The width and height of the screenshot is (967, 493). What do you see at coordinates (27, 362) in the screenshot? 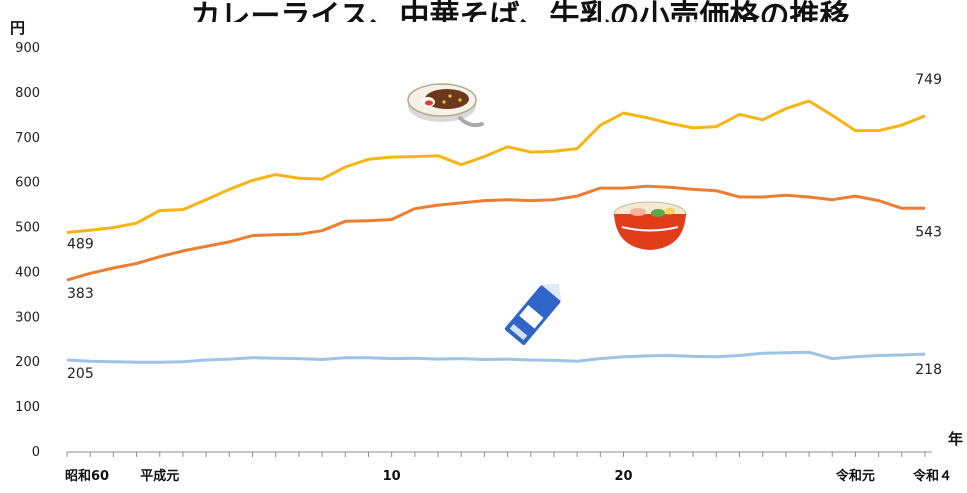
I see `y-tick-label: 200` at bounding box center [27, 362].